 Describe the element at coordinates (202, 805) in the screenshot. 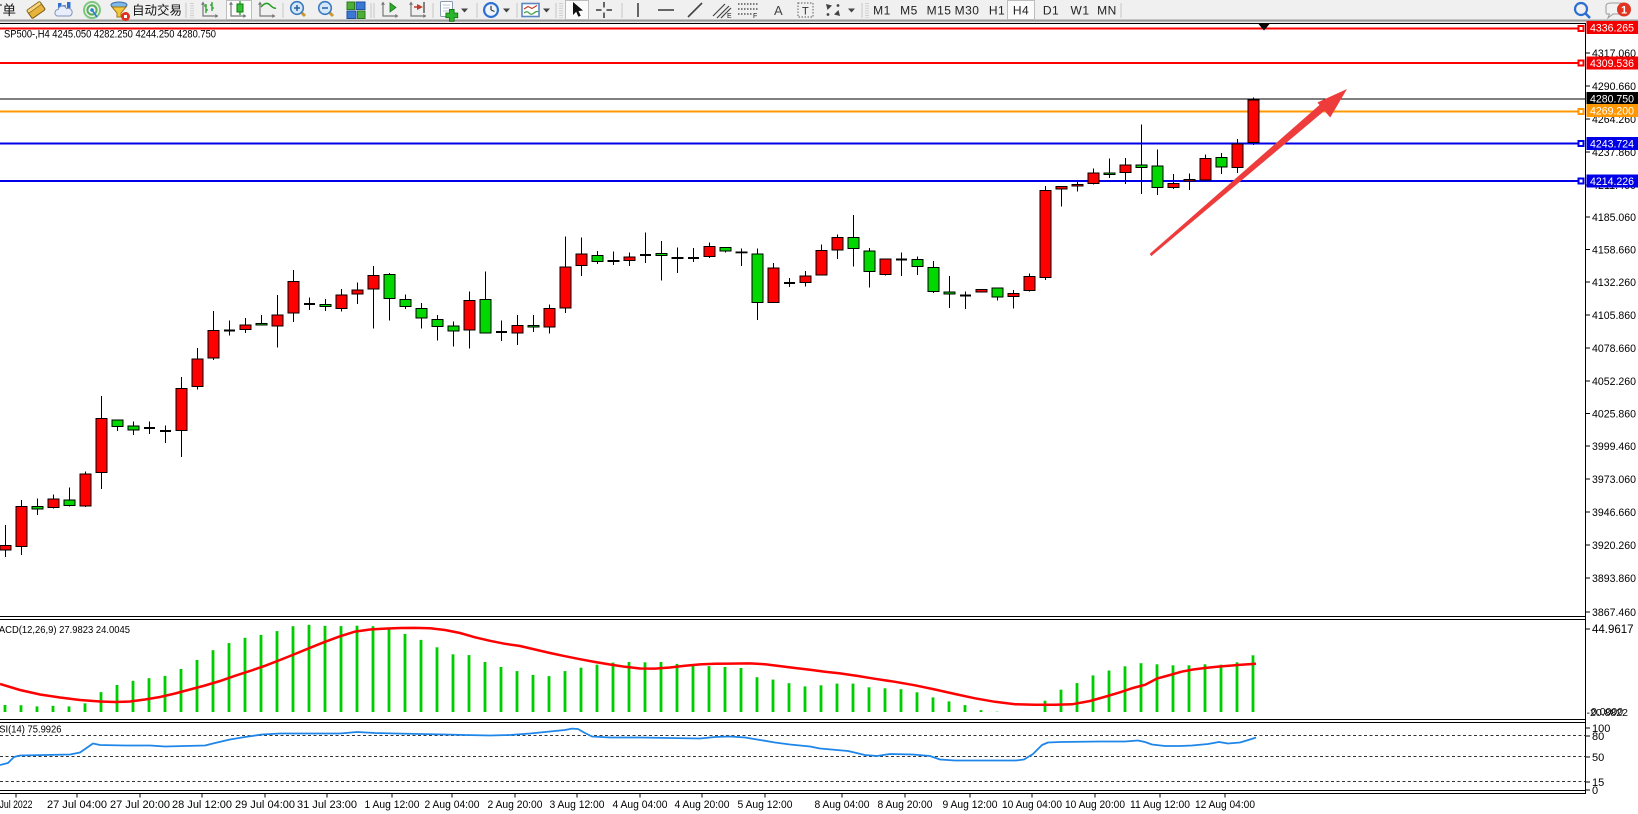

I see `svg-text: 28 Jul 12:00` at that location.